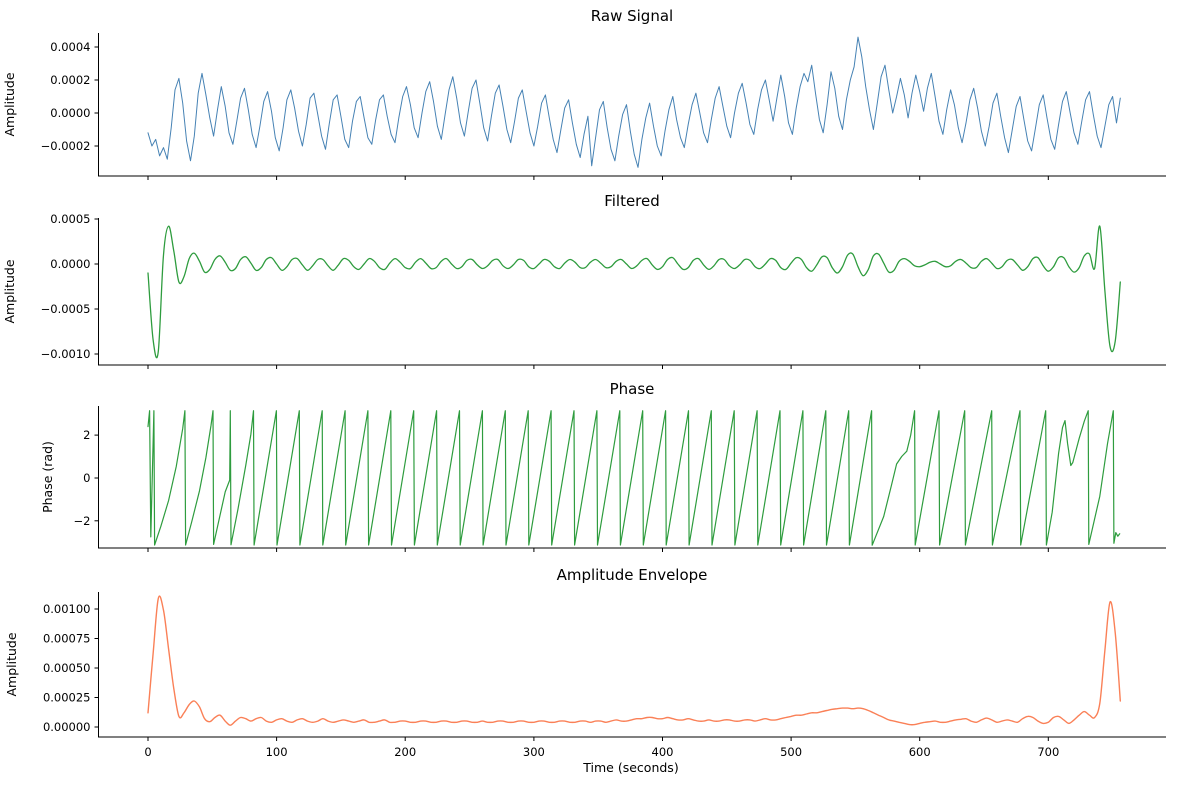 The height and width of the screenshot is (794, 1181). Describe the element at coordinates (277, 752) in the screenshot. I see `x-tick-label: 100` at that location.